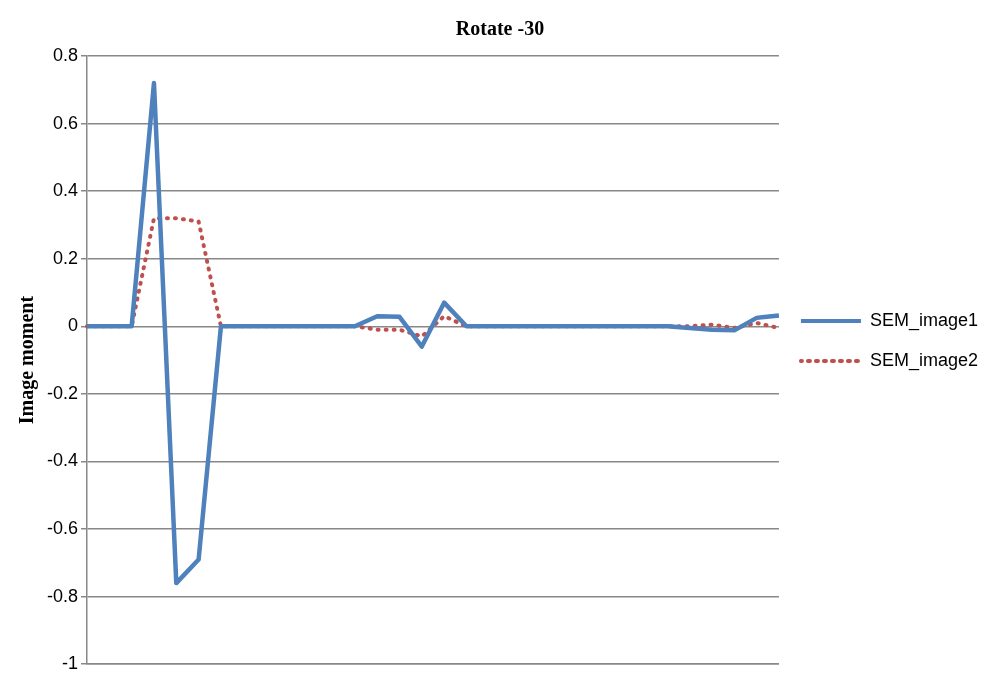  What do you see at coordinates (65, 54) in the screenshot?
I see `y-tick-label: 0.8` at bounding box center [65, 54].